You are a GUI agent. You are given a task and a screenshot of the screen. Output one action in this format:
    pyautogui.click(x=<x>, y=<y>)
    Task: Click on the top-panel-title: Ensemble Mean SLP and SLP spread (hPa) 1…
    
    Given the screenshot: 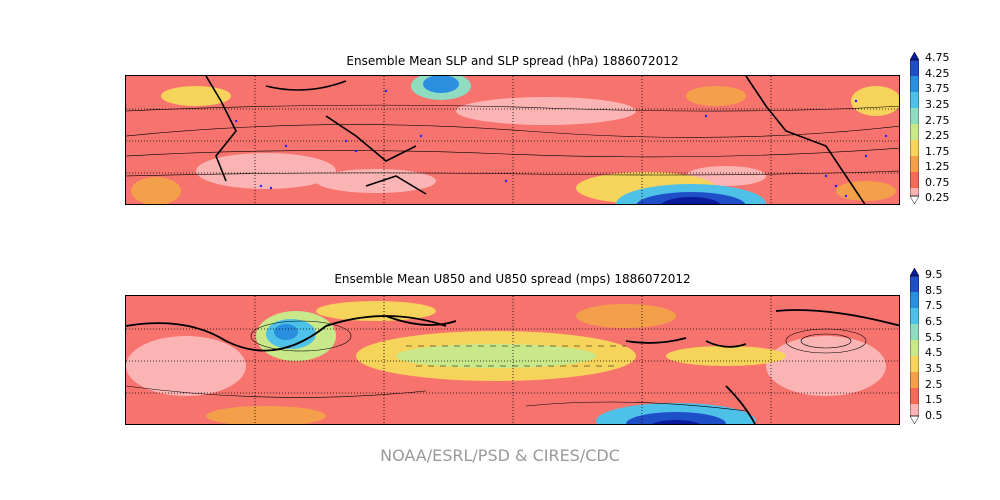 What is the action you would take?
    pyautogui.click(x=512, y=61)
    